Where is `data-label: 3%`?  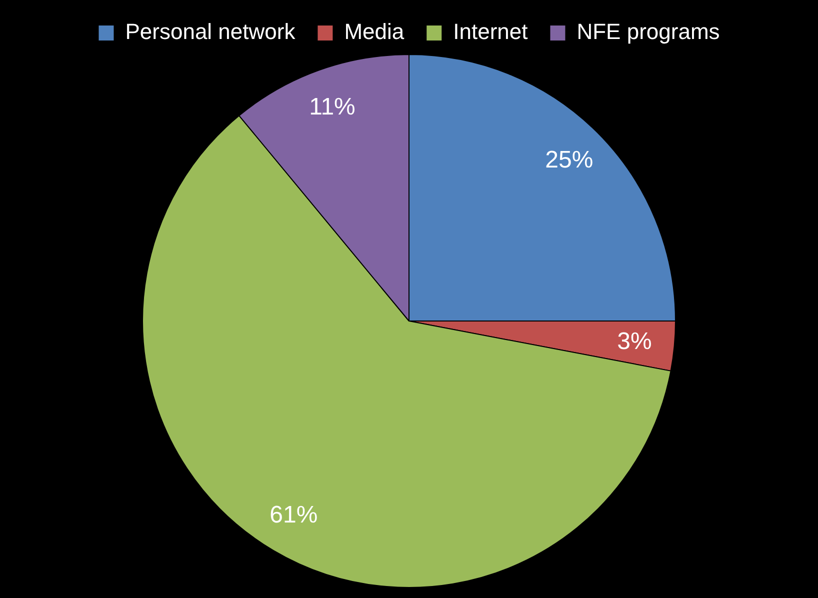
data-label: 3% is located at coordinates (634, 341).